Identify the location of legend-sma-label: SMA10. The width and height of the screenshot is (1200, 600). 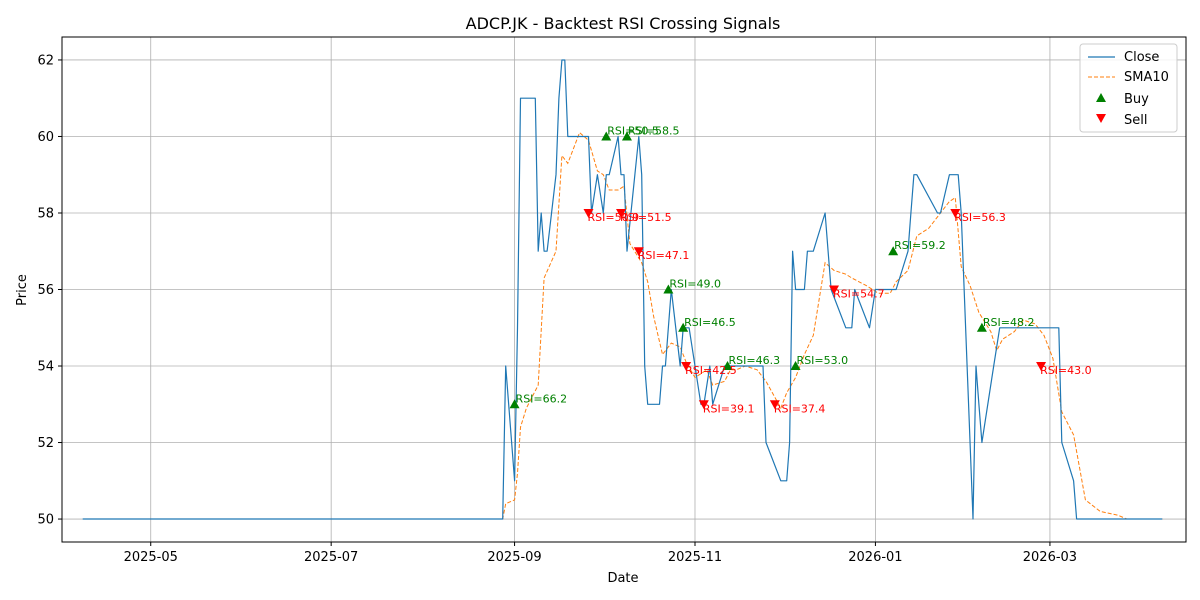
(1146, 77).